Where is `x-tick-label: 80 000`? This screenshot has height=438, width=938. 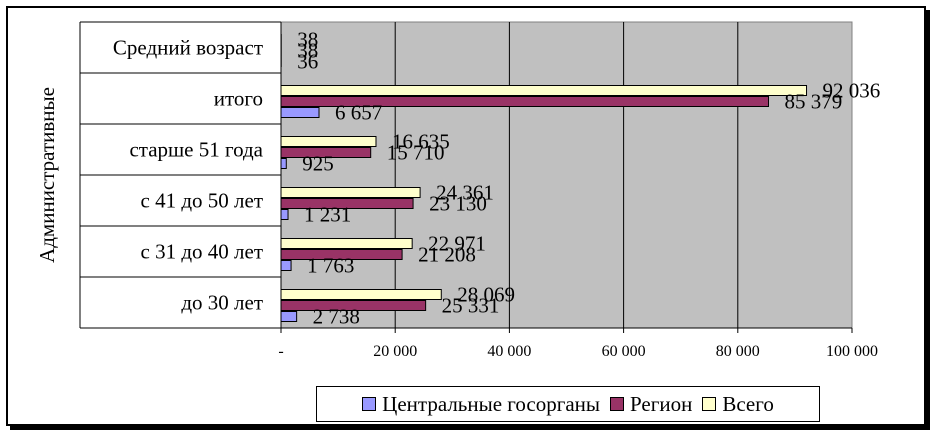
x-tick-label: 80 000 is located at coordinates (738, 351).